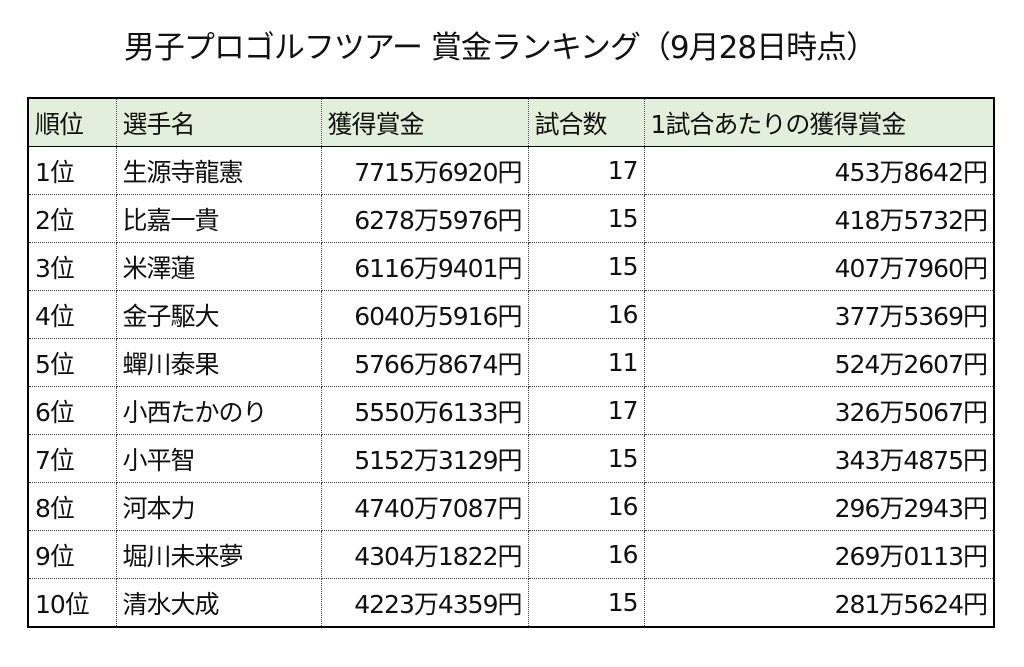 This screenshot has width=1024, height=667. I want to click on data-row: 7位 小平智 5152万3129円 15 343万4875円, so click(511, 458).